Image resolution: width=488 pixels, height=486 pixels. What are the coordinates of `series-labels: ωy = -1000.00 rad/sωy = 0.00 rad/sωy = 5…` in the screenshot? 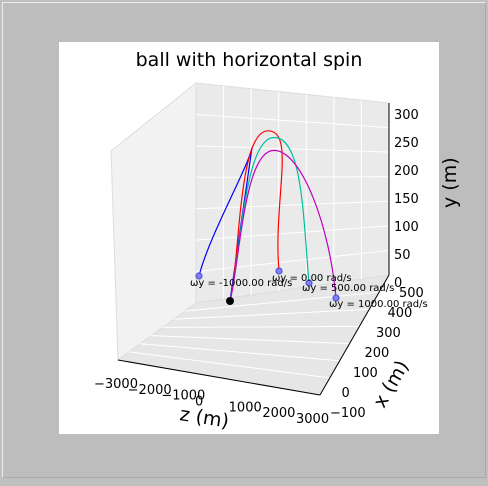 It's located at (309, 291).